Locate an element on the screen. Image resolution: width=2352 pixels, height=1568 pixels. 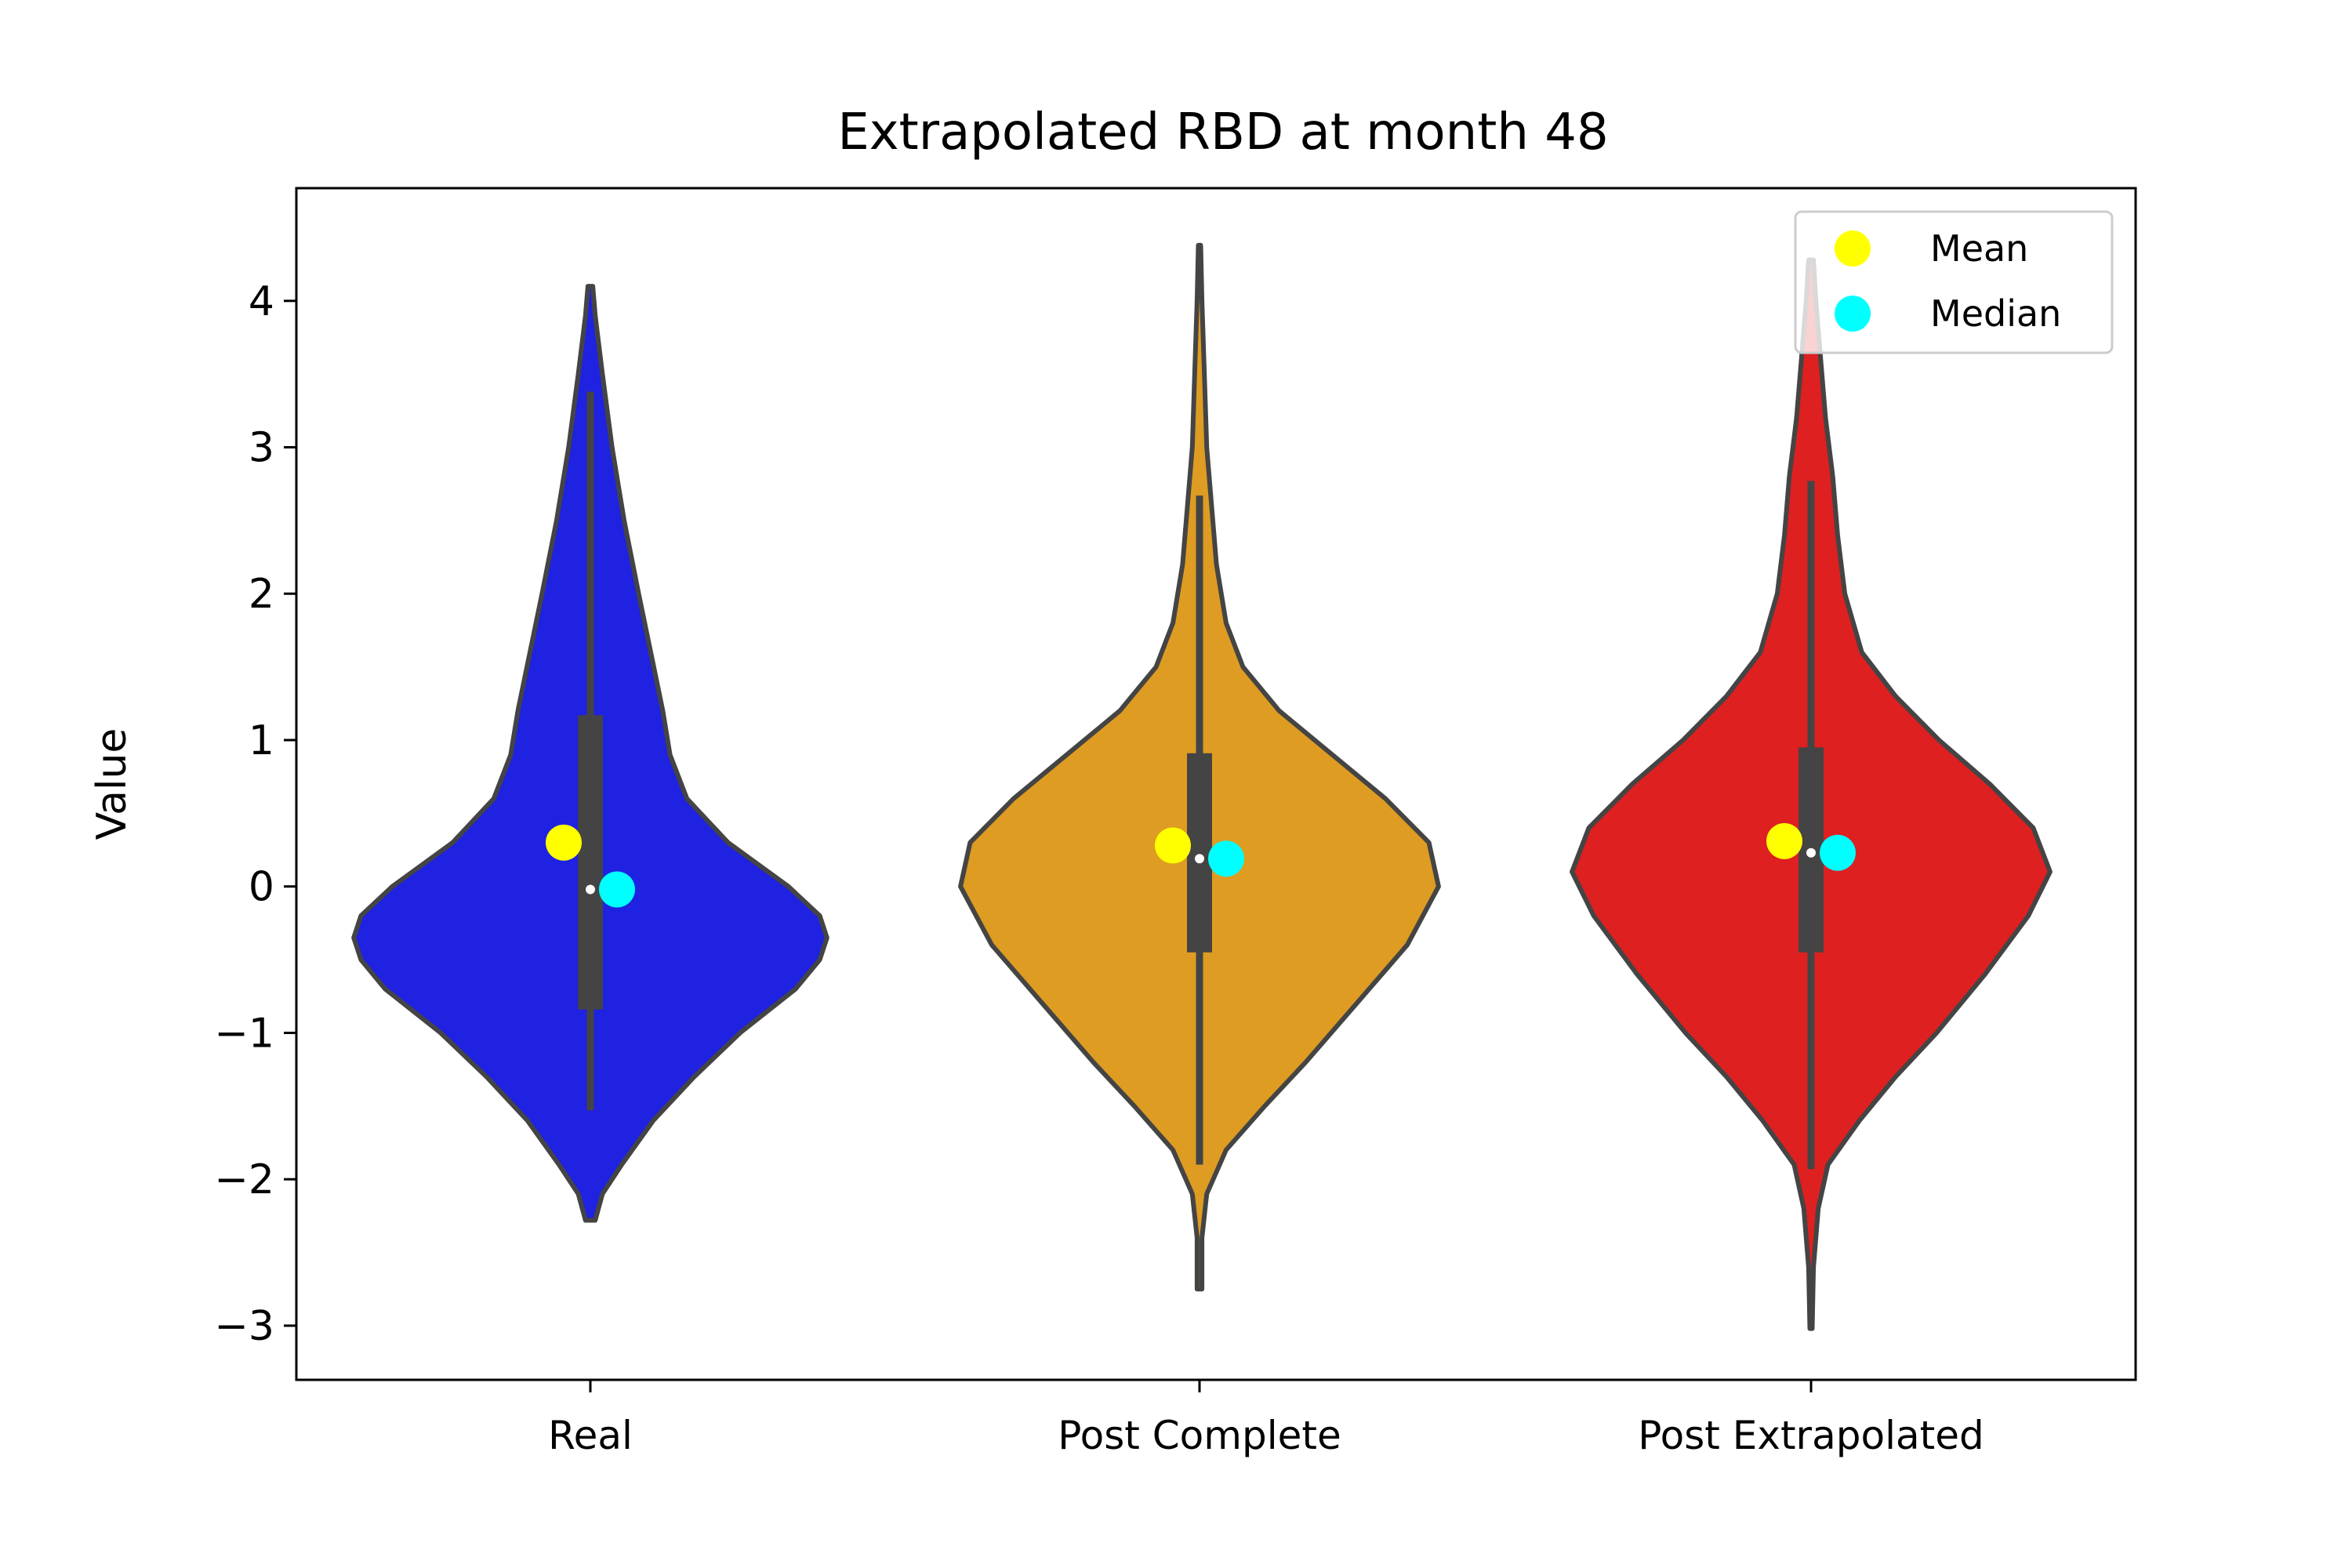
y-tick-label-5: −1 is located at coordinates (244, 1033).